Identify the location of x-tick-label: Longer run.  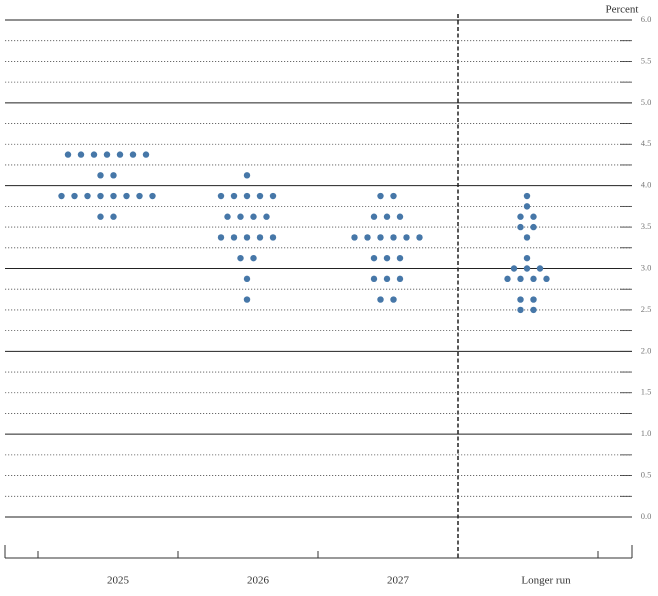
(546, 581).